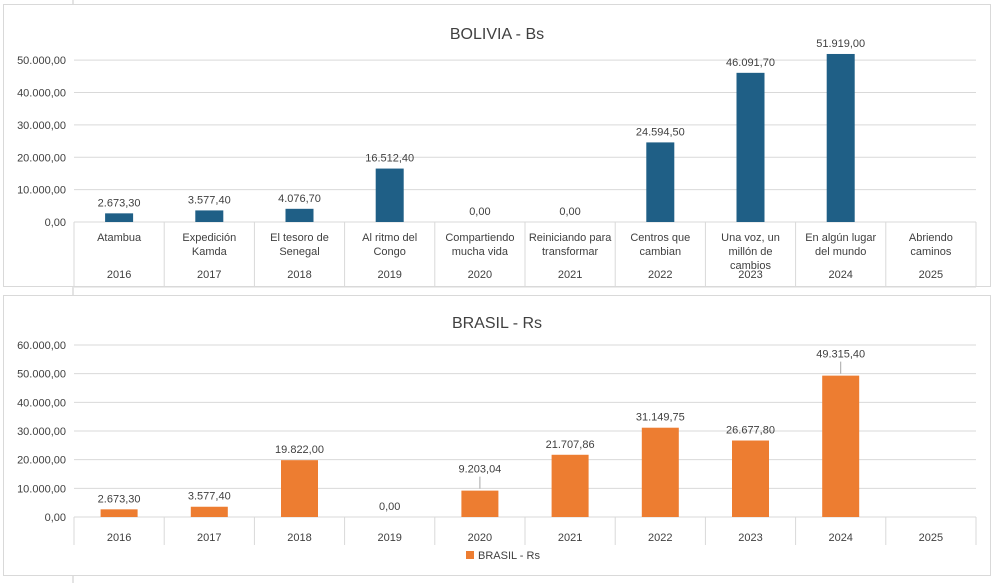 The image size is (993, 583). I want to click on bar-2020, so click(480, 503).